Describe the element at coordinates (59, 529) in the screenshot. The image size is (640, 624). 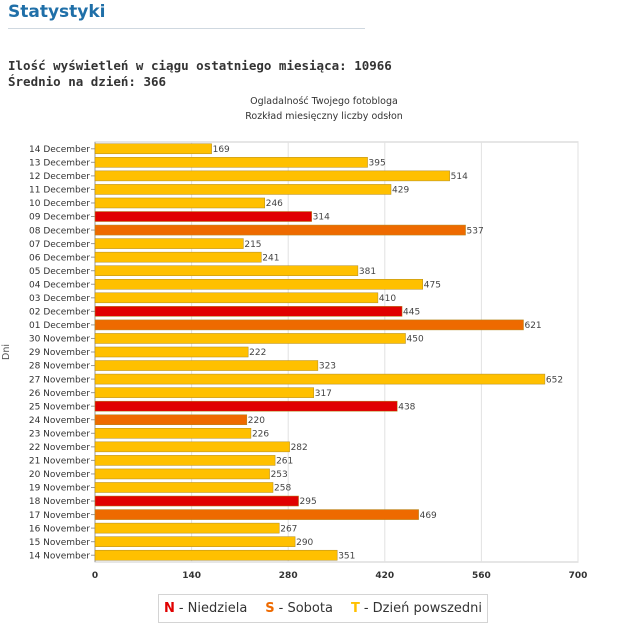
I see `y-tick-label: 16 November` at that location.